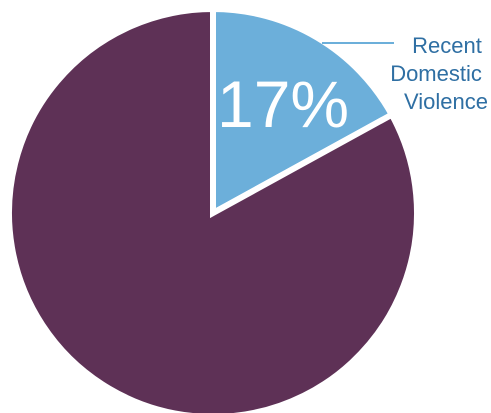  What do you see at coordinates (447, 45) in the screenshot?
I see `callout-line-1: Recent` at bounding box center [447, 45].